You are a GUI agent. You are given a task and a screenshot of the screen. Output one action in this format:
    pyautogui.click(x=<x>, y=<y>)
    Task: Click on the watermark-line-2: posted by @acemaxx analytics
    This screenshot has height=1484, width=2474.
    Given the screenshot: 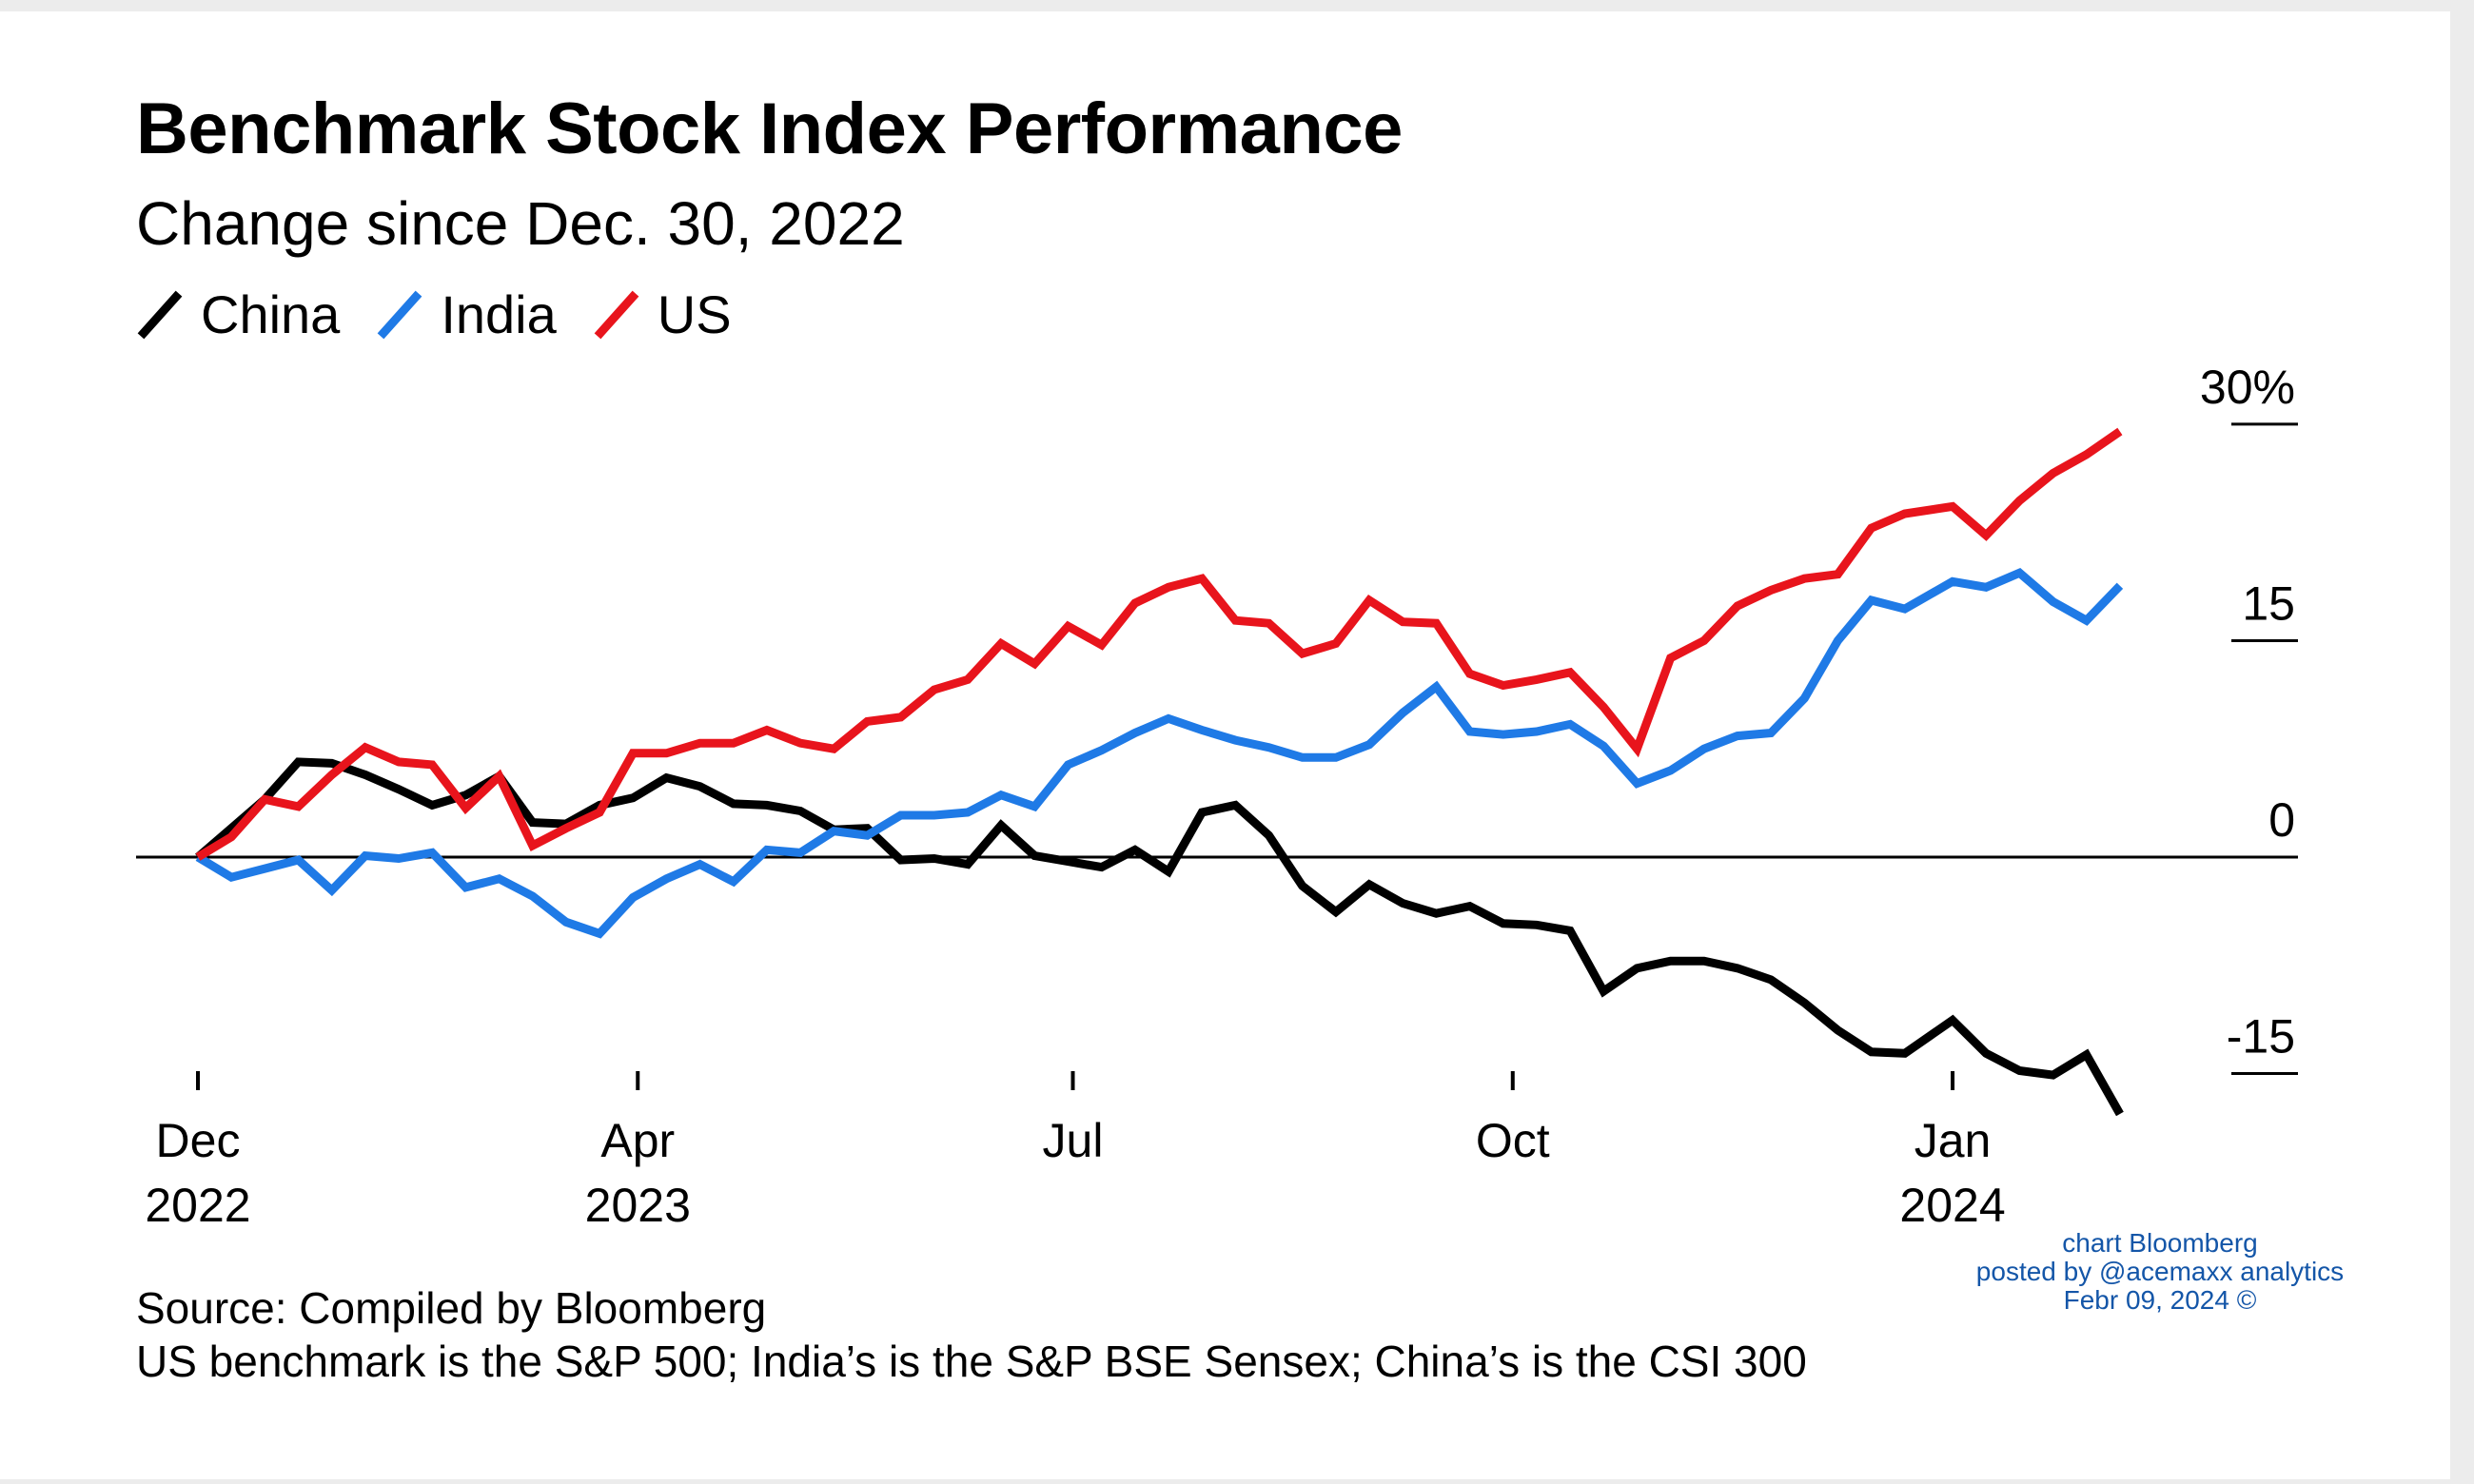 What is the action you would take?
    pyautogui.click(x=2160, y=1271)
    